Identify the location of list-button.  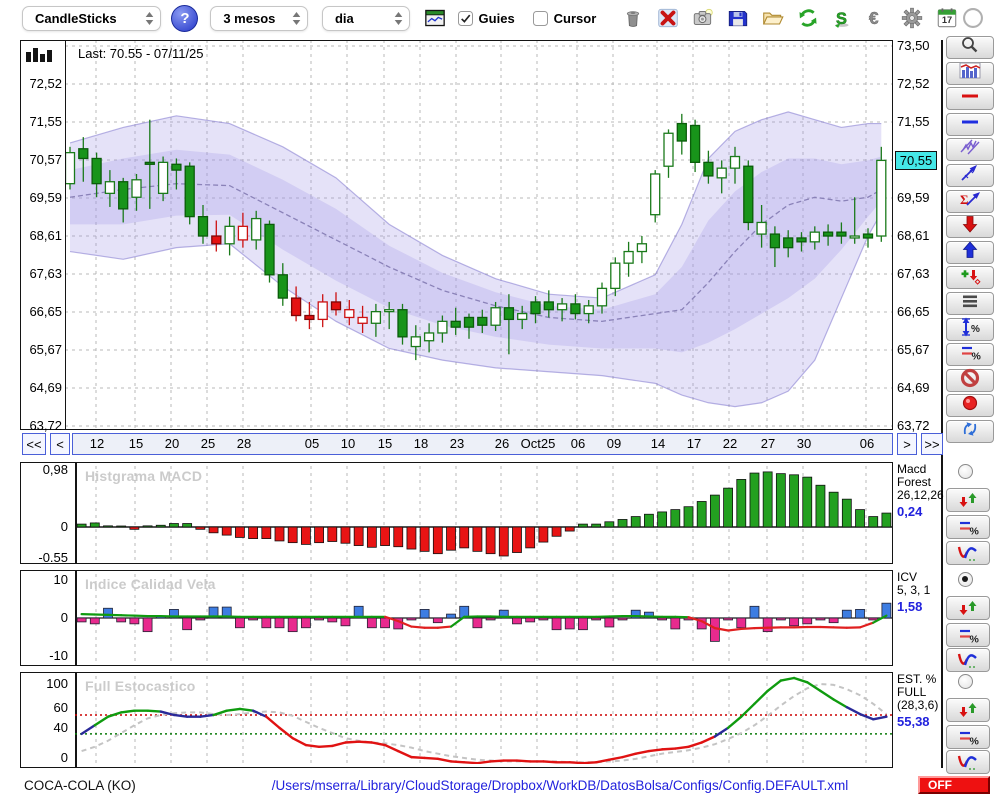
(970, 303).